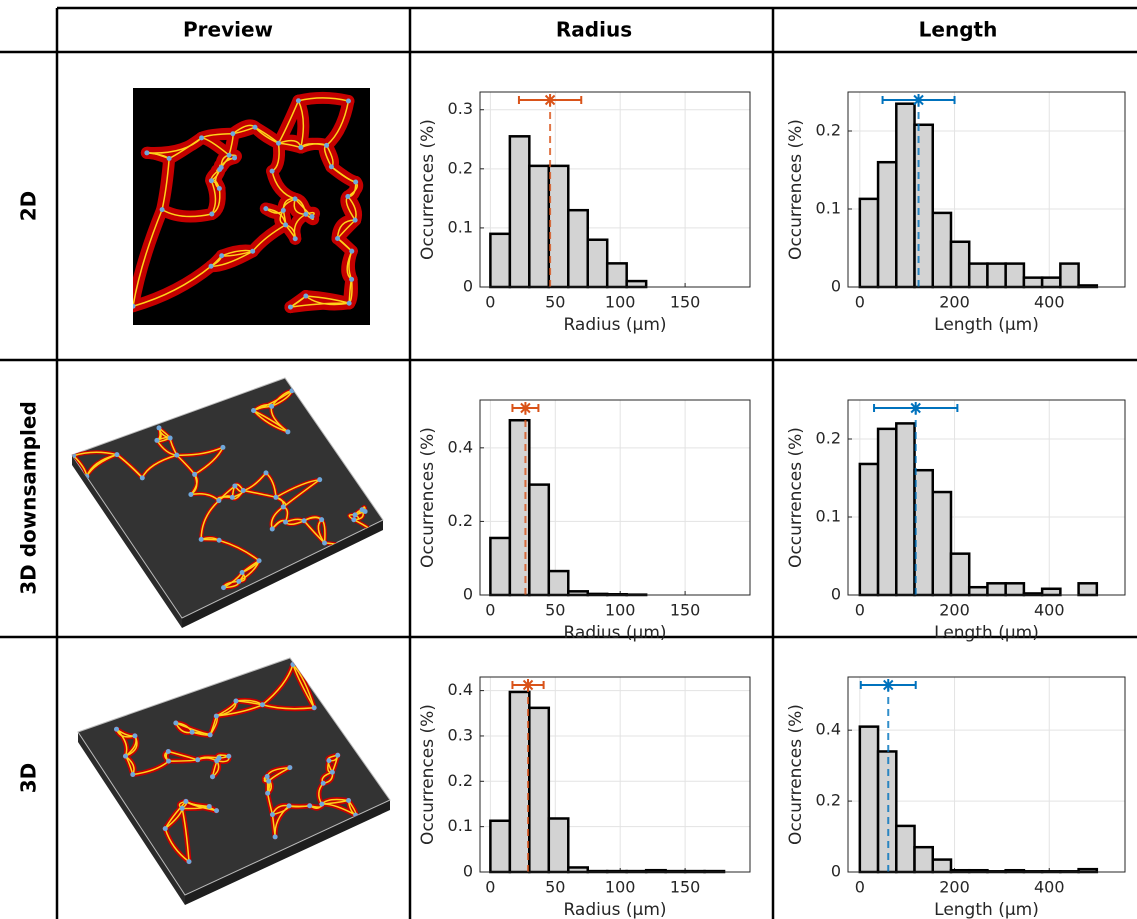 This screenshot has height=919, width=1137. I want to click on y-tick-label: 0.3, so click(460, 734).